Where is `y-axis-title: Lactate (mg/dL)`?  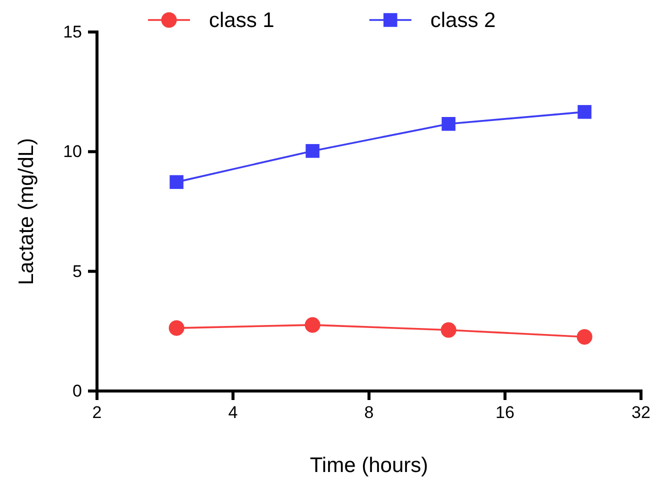
y-axis-title: Lactate (mg/dL) is located at coordinates (26, 212).